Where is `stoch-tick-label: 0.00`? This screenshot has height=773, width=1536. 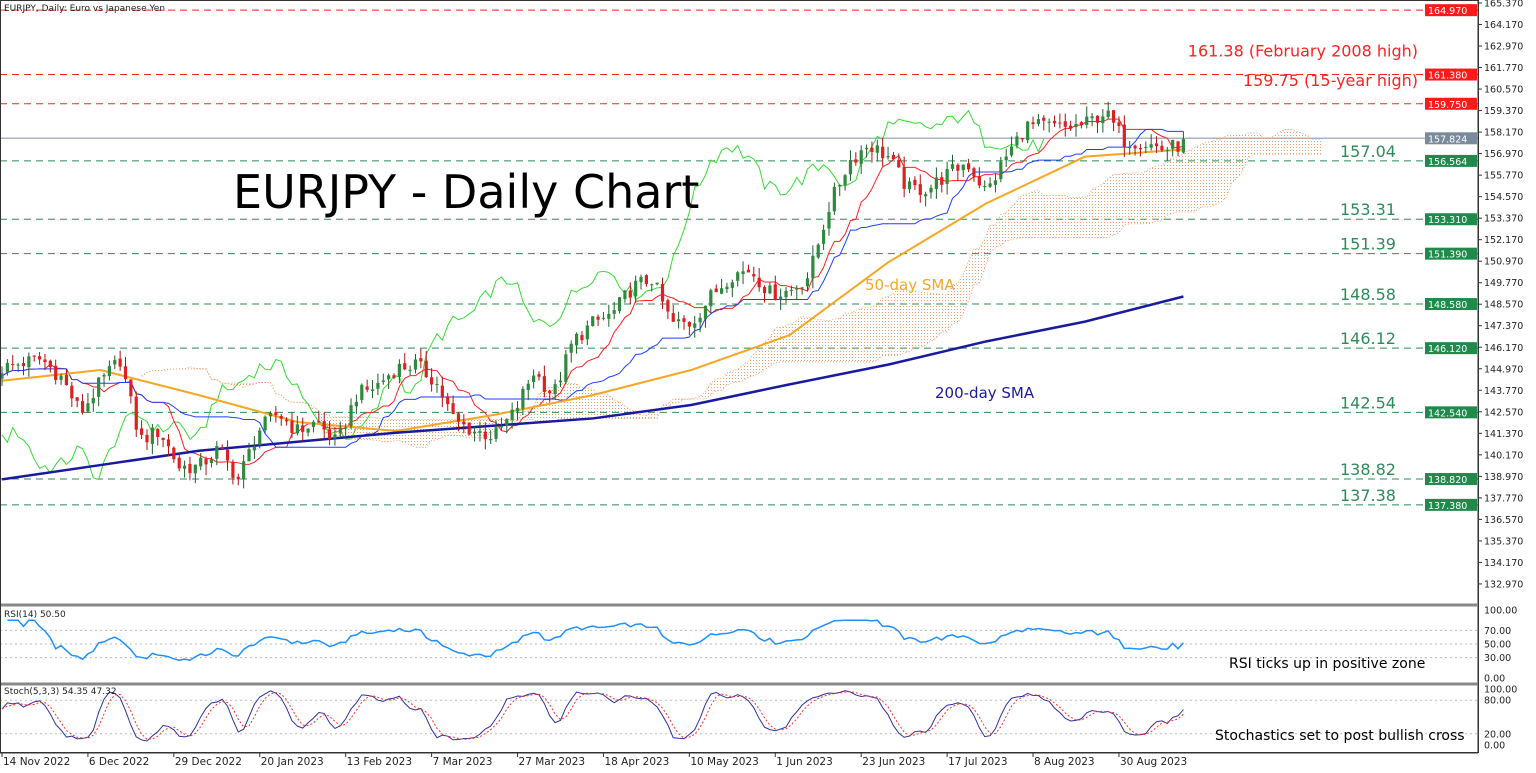
stoch-tick-label: 0.00 is located at coordinates (1494, 746).